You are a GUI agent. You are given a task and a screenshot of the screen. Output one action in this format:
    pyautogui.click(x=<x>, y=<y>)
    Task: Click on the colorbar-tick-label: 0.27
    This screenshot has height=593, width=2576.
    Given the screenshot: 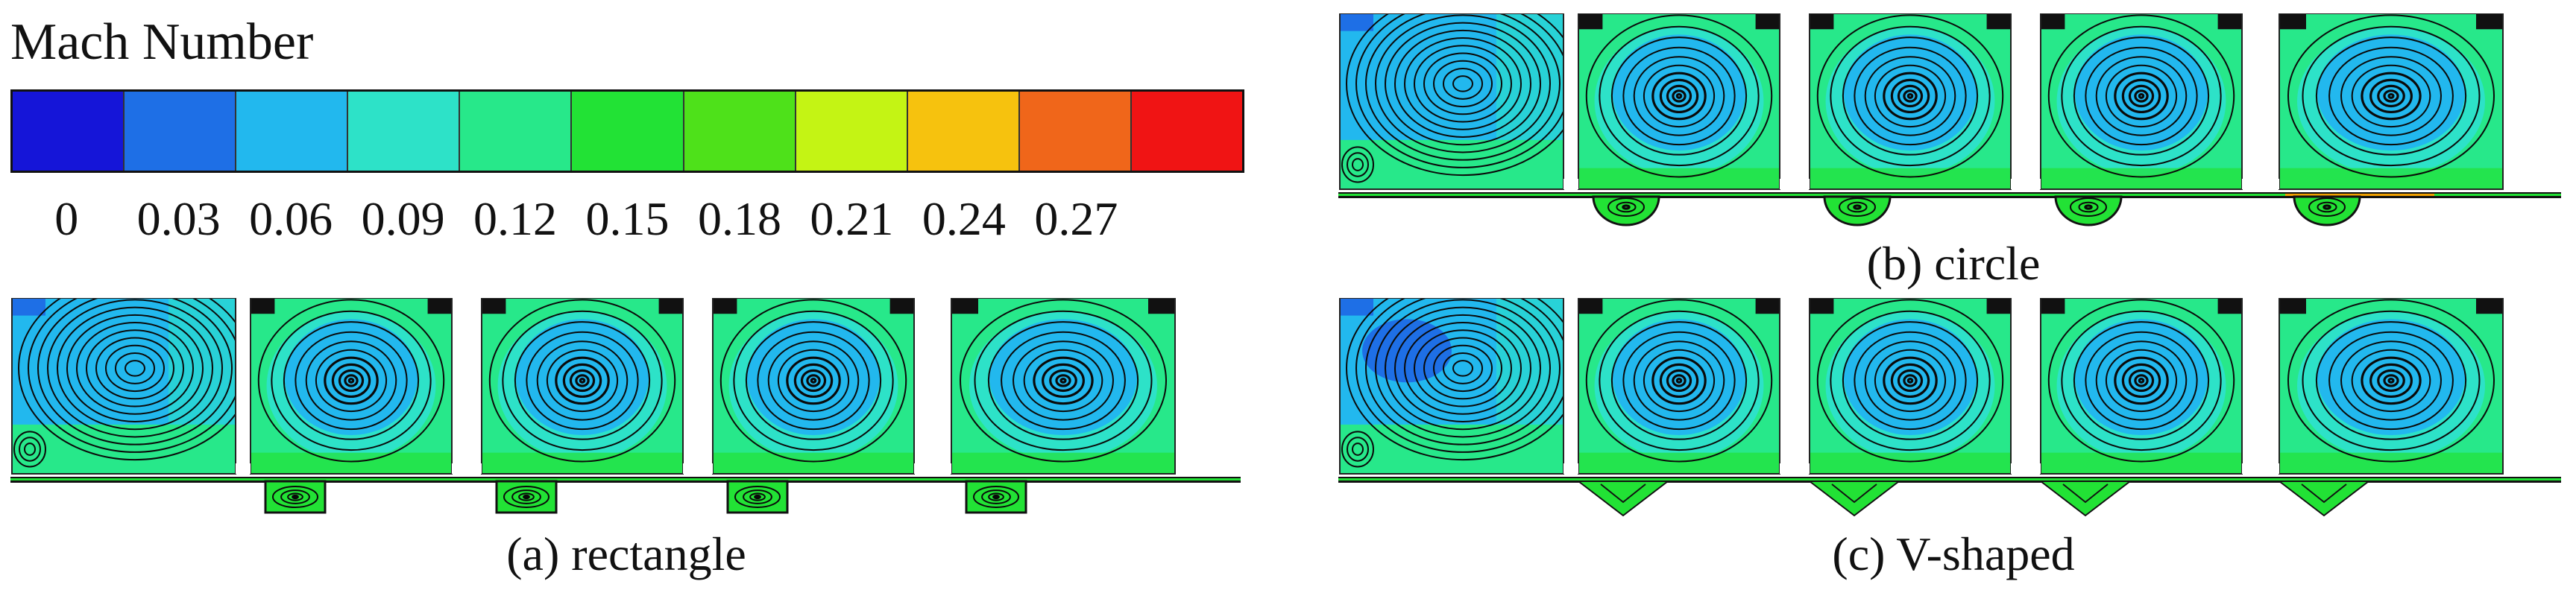 What is the action you would take?
    pyautogui.click(x=1076, y=218)
    